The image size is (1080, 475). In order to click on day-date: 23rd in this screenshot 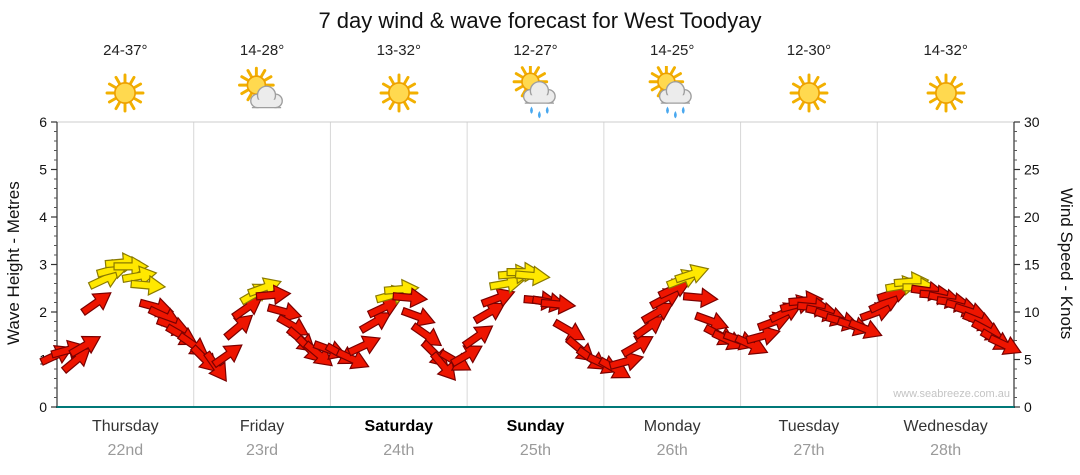, I will do `click(262, 450)`.